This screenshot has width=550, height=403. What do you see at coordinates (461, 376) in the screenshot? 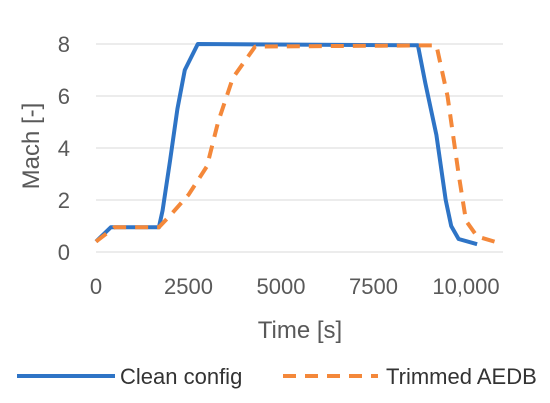
I see `legend-label-trimmed-aedb: Trimmed AEDB` at bounding box center [461, 376].